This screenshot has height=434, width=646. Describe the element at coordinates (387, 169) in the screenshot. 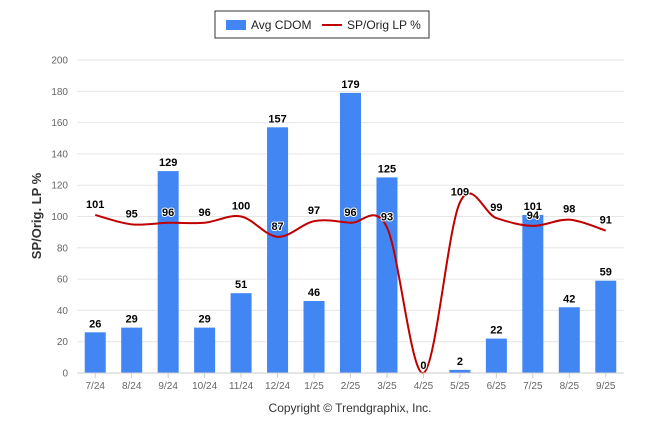

I see `bar-data-label: 125` at that location.